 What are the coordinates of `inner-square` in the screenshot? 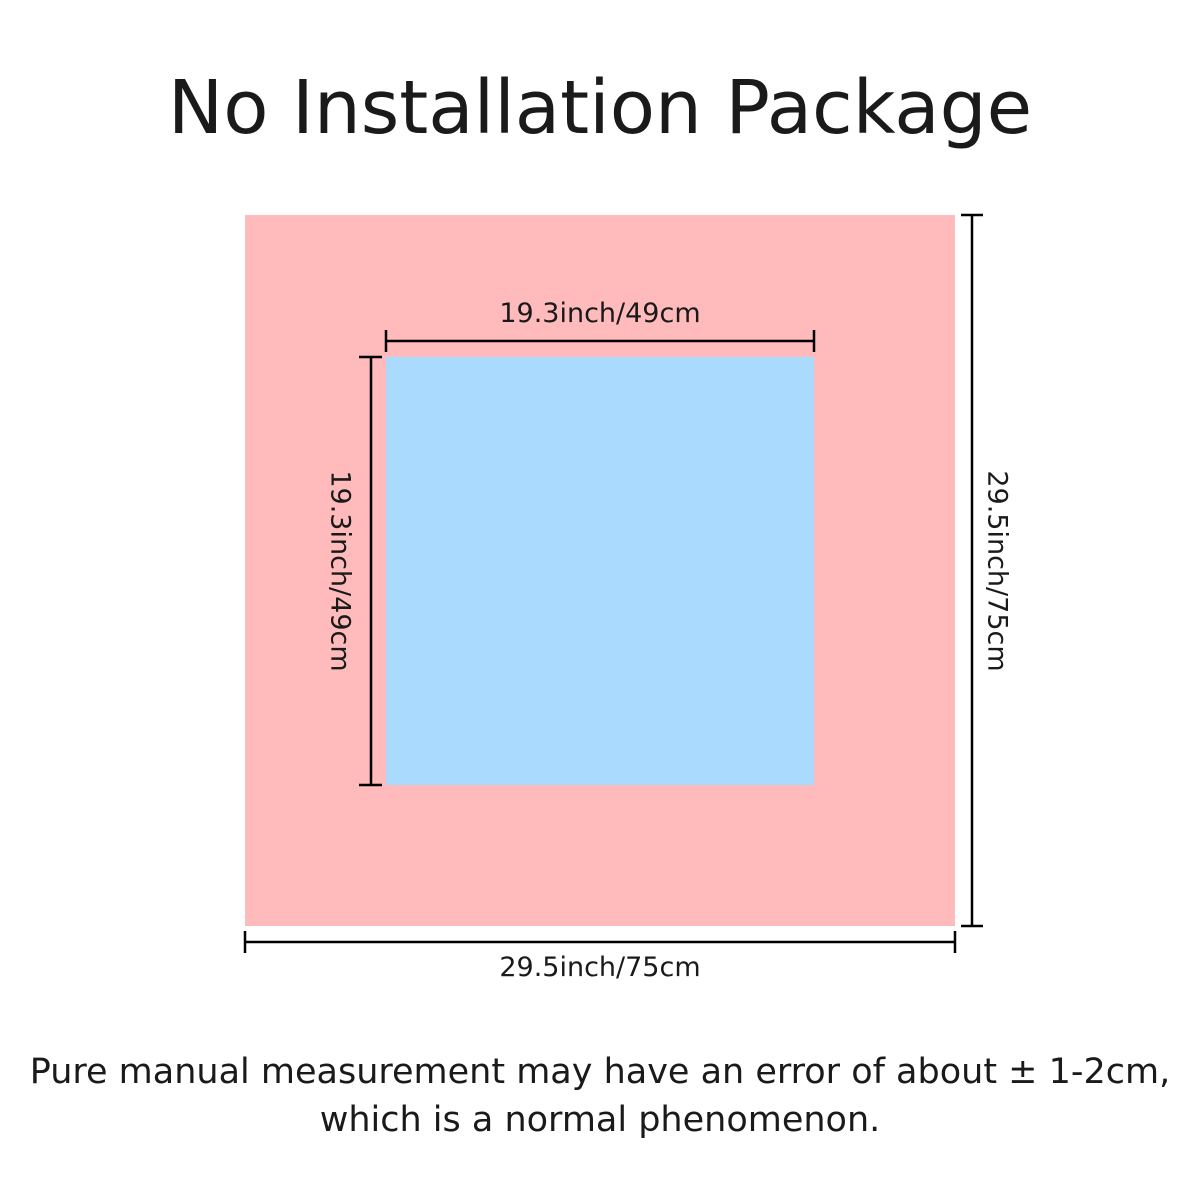 It's located at (600, 571).